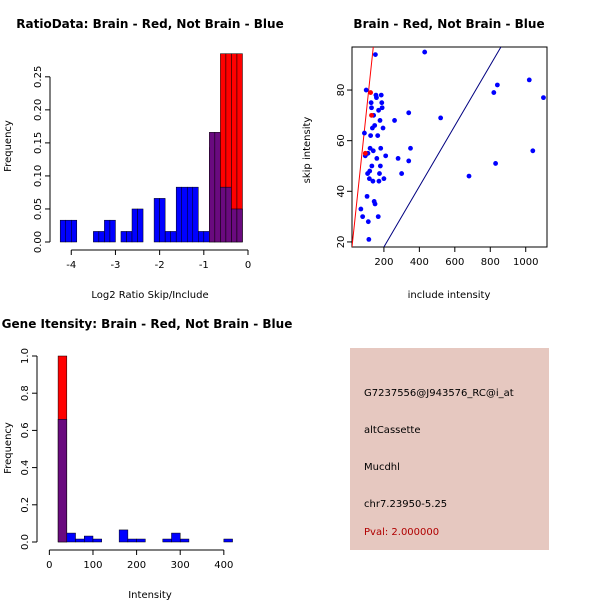 The width and height of the screenshot is (600, 600). Describe the element at coordinates (525, 262) in the screenshot. I see `x-tick-label: 1000` at that location.